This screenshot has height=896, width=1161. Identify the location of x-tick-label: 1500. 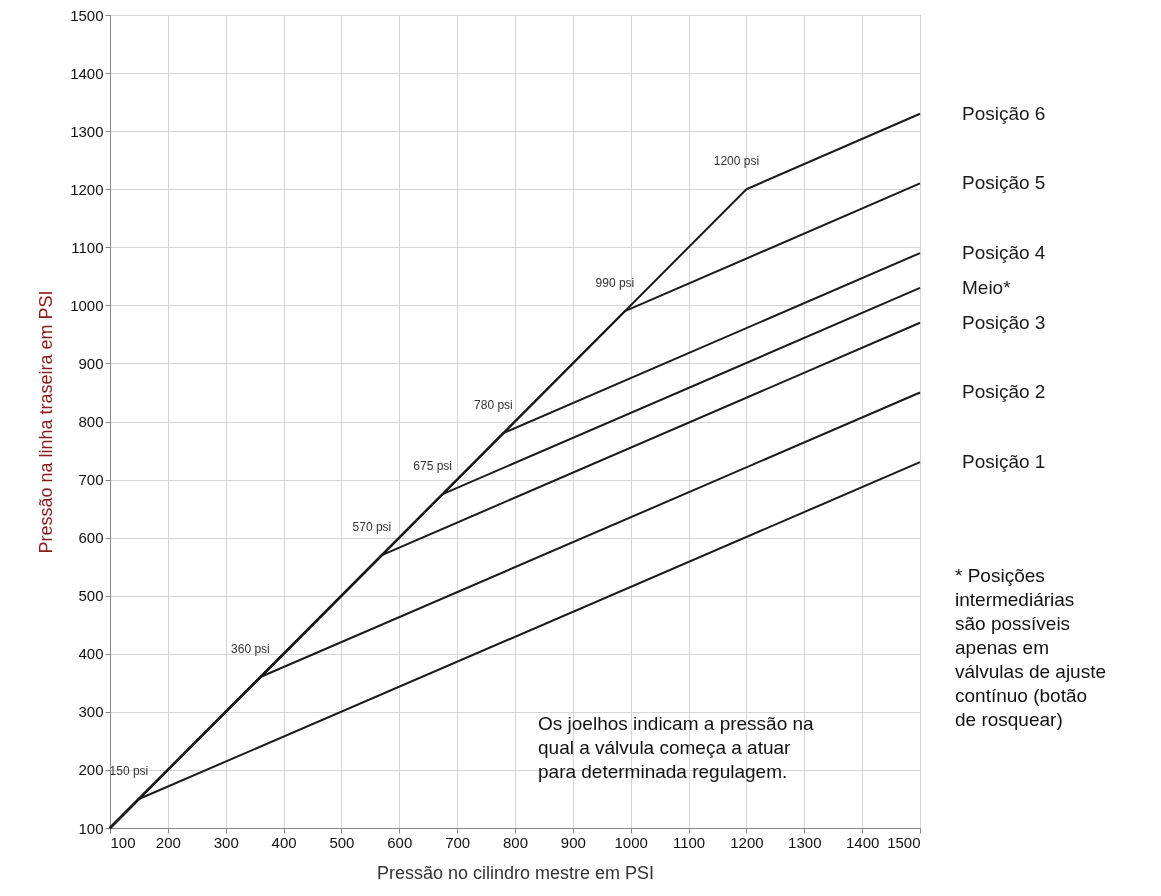
(904, 842).